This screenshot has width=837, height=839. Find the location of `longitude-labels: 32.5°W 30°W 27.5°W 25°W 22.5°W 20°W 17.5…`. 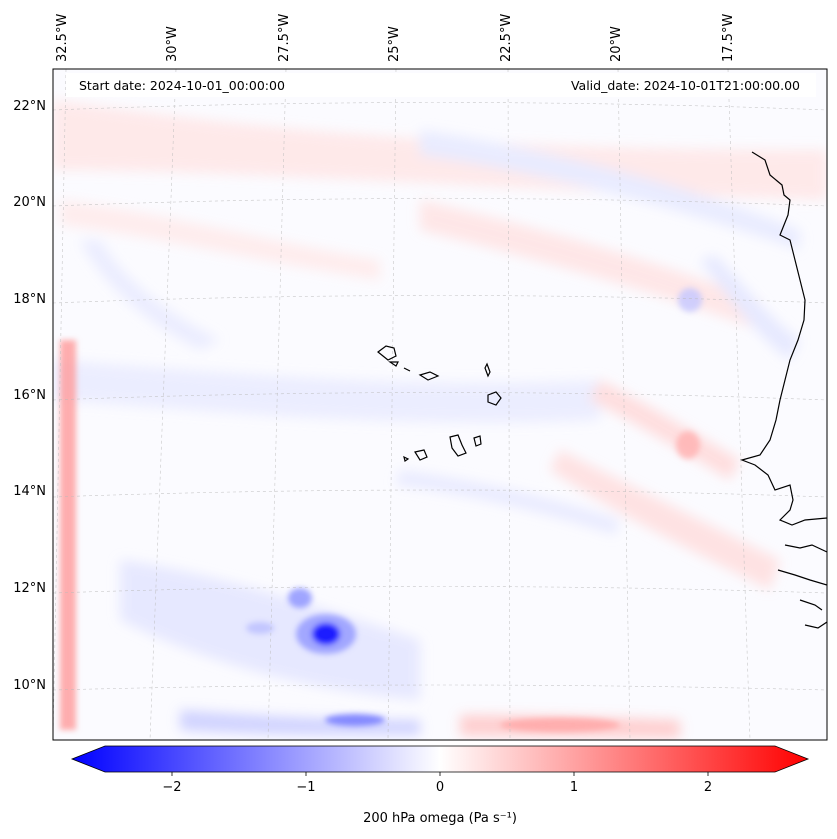

longitude-labels: 32.5°W 30°W 27.5°W 25°W 22.5°W 20°W 17.5… is located at coordinates (395, 38).